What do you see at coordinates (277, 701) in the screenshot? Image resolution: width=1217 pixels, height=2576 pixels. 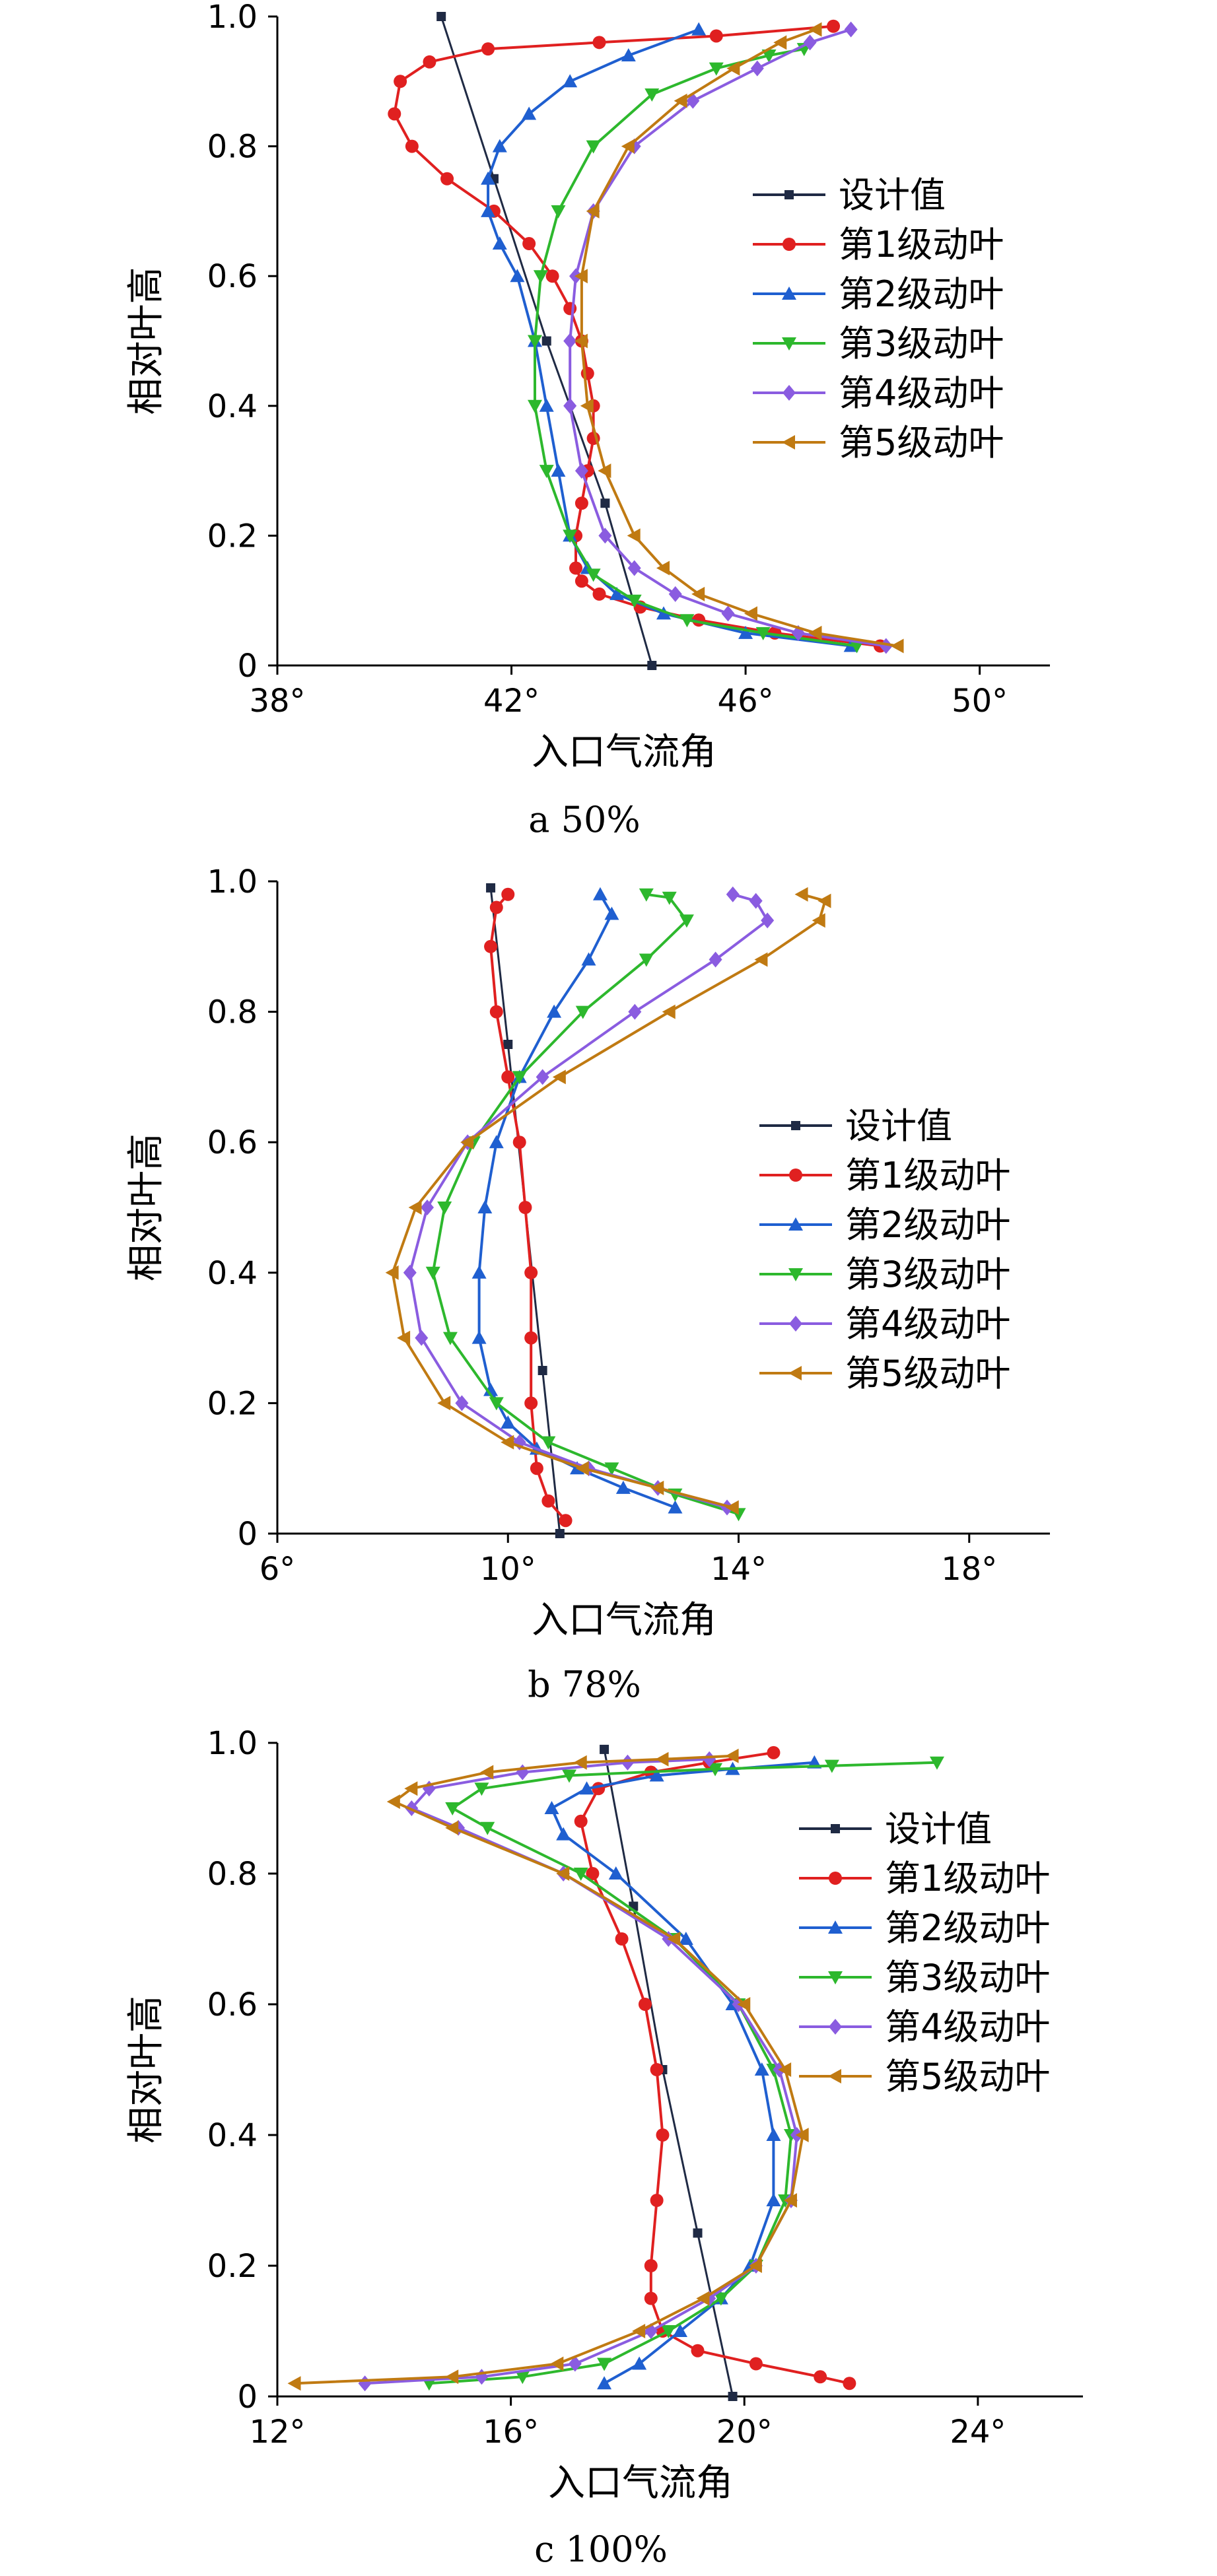 I see `x-tick-label: 38°` at bounding box center [277, 701].